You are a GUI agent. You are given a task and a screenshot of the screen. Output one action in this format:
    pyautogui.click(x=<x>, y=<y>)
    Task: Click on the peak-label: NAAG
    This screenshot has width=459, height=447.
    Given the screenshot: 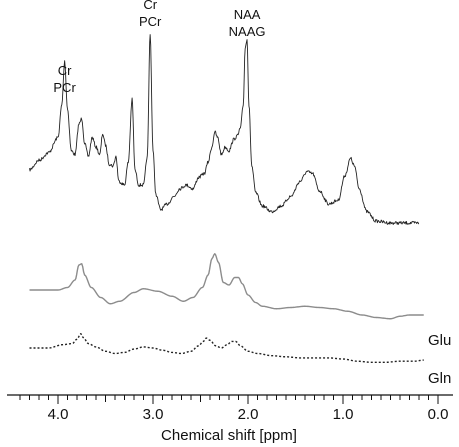 What is the action you would take?
    pyautogui.click(x=247, y=31)
    